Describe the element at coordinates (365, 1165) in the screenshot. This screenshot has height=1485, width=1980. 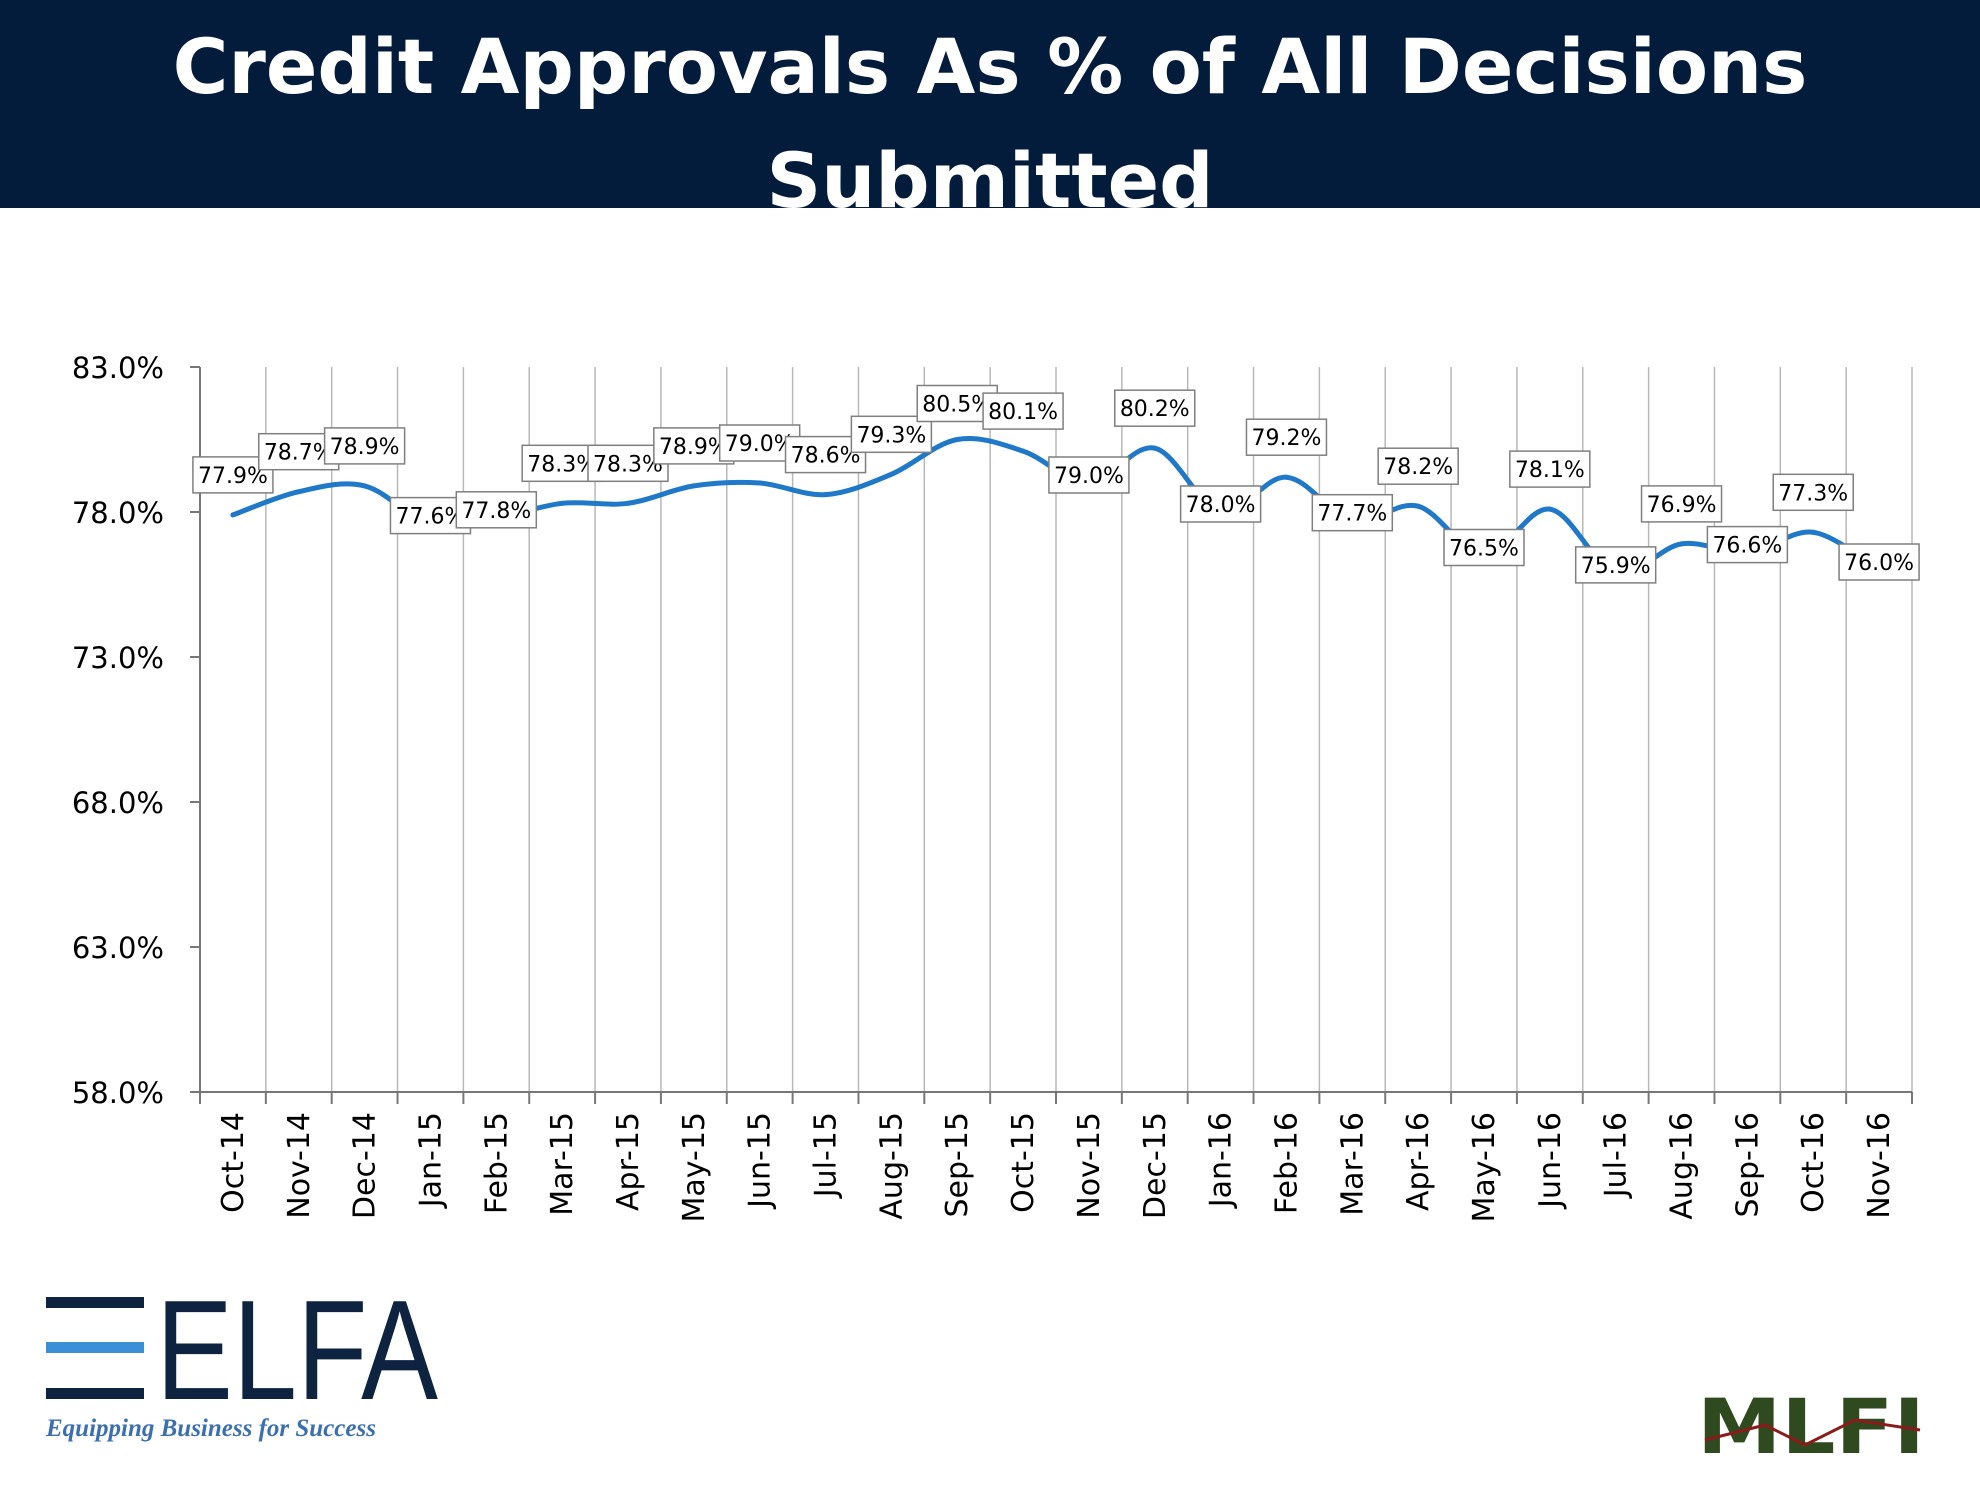
I see `x-tick-label: Dec-14` at that location.